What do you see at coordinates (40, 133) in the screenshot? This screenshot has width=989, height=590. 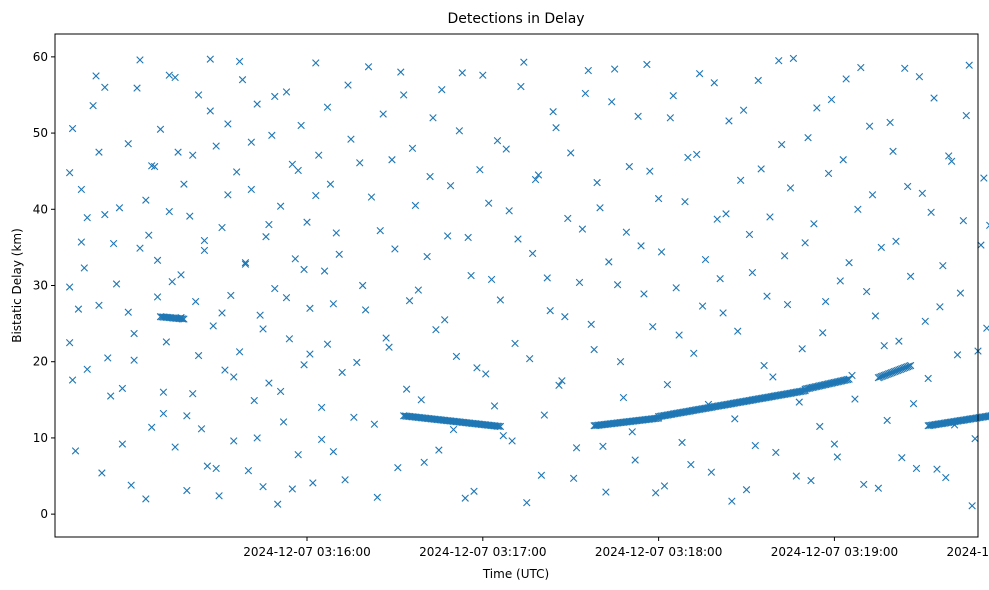 I see `y-tick-label: 50` at bounding box center [40, 133].